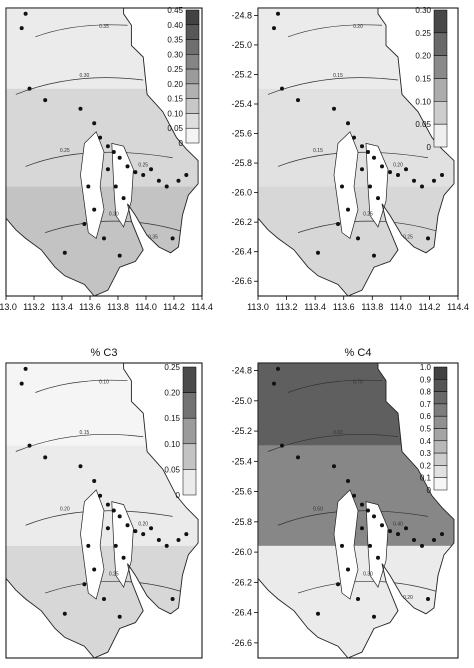  Describe the element at coordinates (118, 307) in the screenshot. I see `x-tick-label: 113.8` at that location.